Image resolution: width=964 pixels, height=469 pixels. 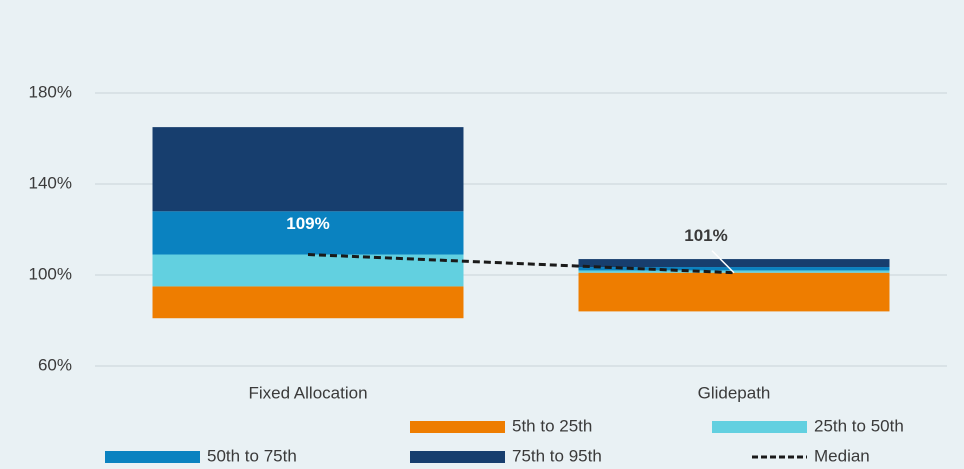 What do you see at coordinates (557, 455) in the screenshot?
I see `legend-label: 75th to 95th` at bounding box center [557, 455].